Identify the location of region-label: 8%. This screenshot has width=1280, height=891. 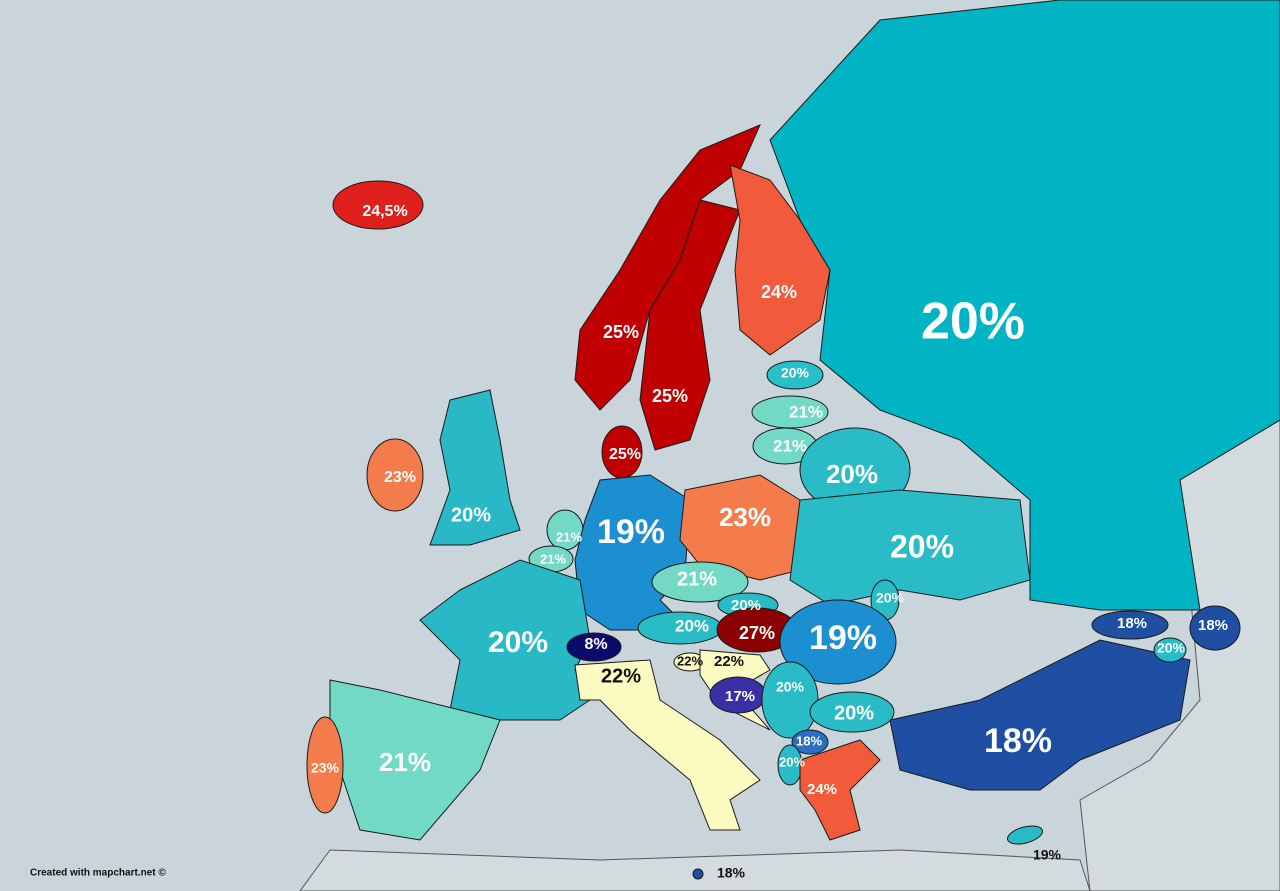
(595, 644).